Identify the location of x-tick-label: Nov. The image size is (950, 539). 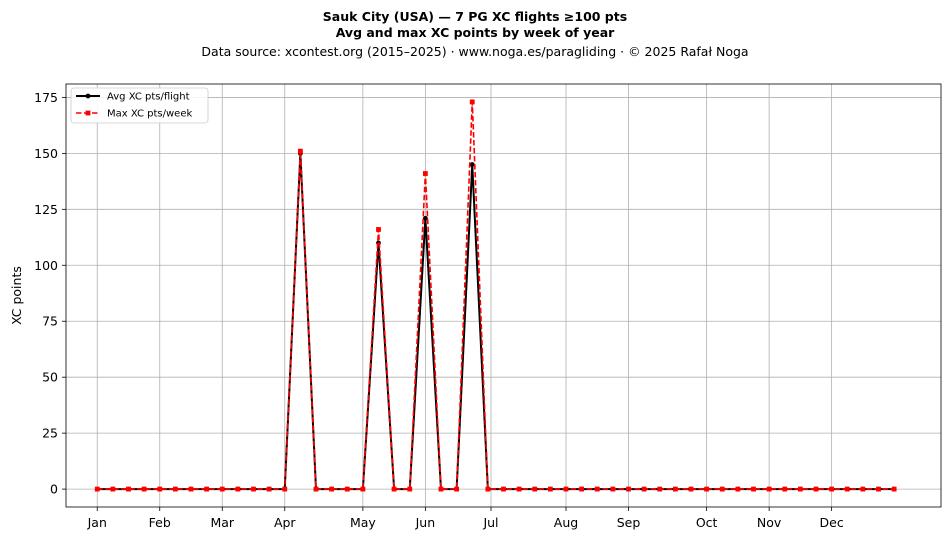
(769, 522).